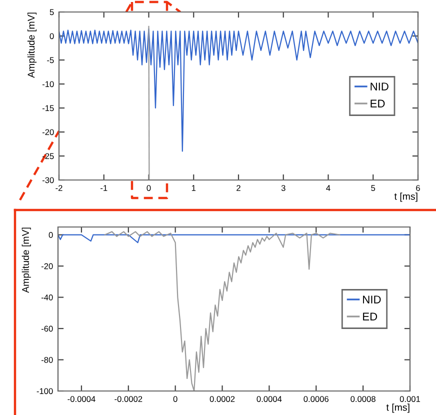  I want to click on y-tick-label: -15, so click(48, 108).